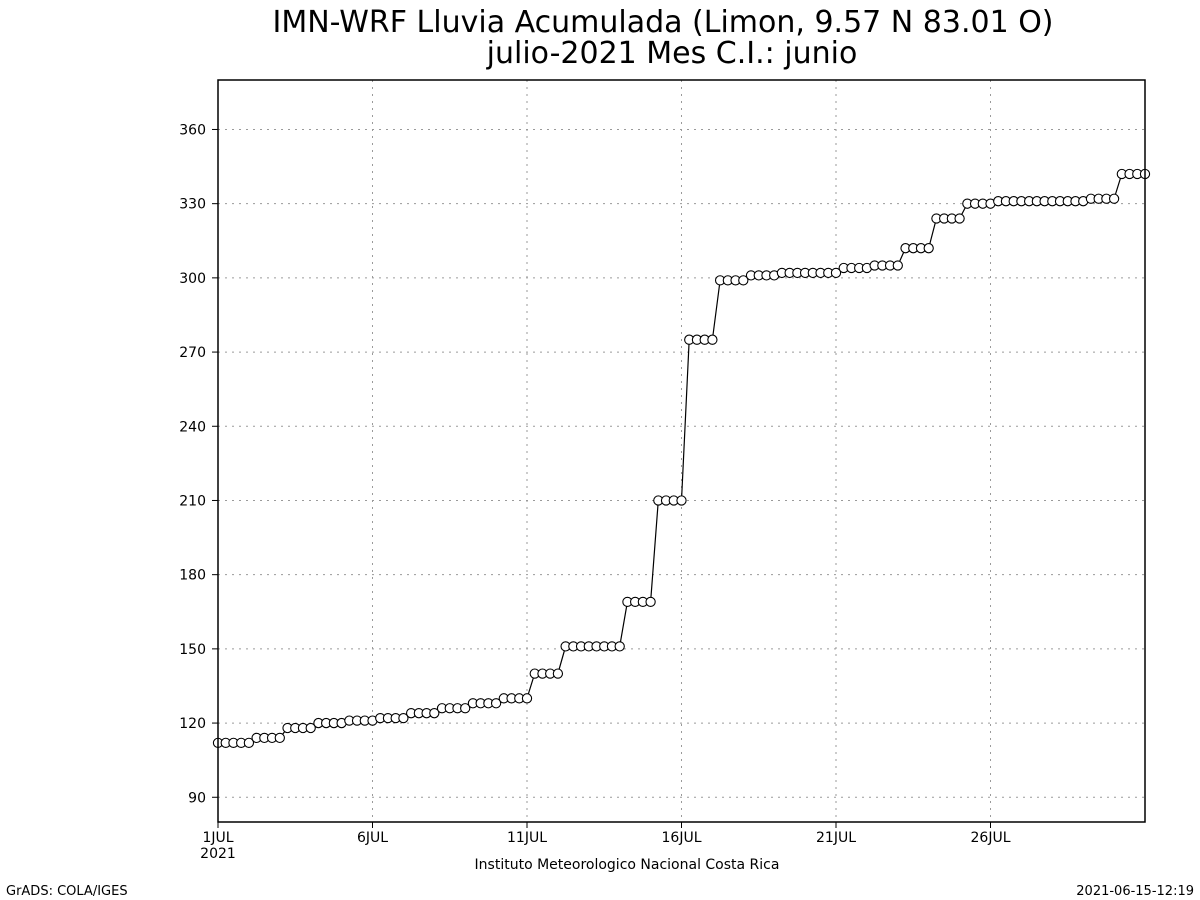 Image resolution: width=1200 pixels, height=900 pixels. Describe the element at coordinates (192, 501) in the screenshot. I see `y-tick-label: 210` at that location.